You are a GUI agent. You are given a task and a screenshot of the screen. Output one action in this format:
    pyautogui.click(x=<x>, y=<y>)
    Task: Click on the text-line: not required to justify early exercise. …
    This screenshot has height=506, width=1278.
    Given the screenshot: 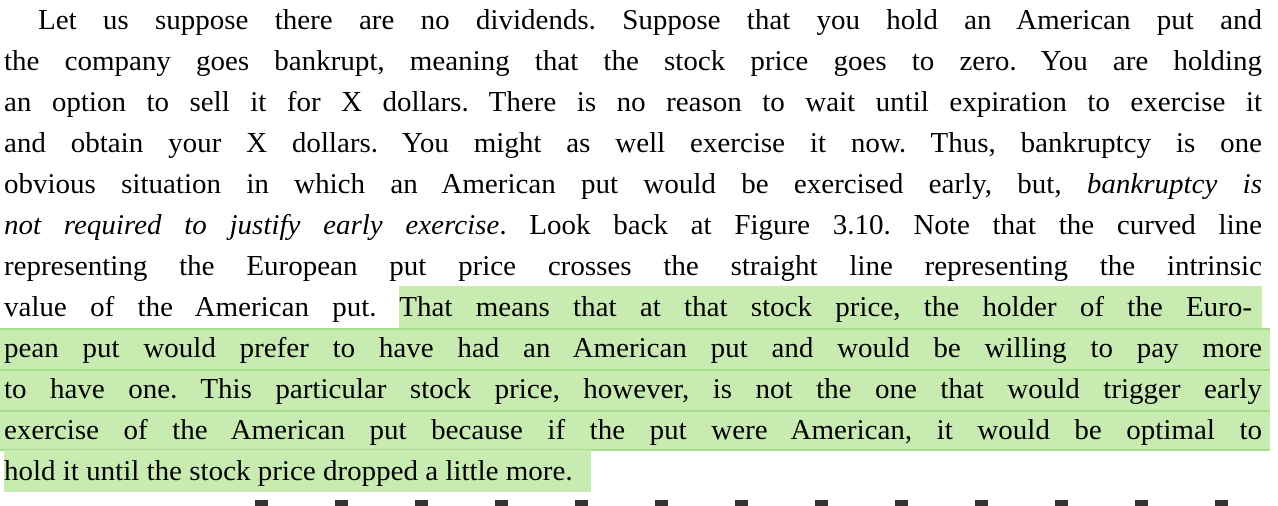 What is the action you would take?
    pyautogui.click(x=635, y=225)
    